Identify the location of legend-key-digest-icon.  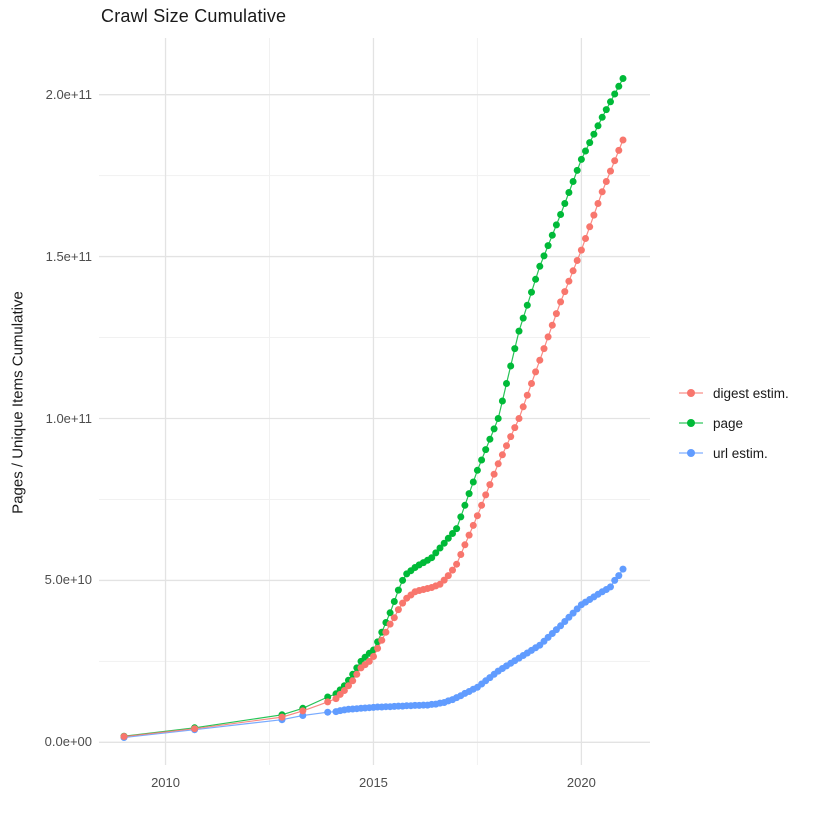
(691, 393).